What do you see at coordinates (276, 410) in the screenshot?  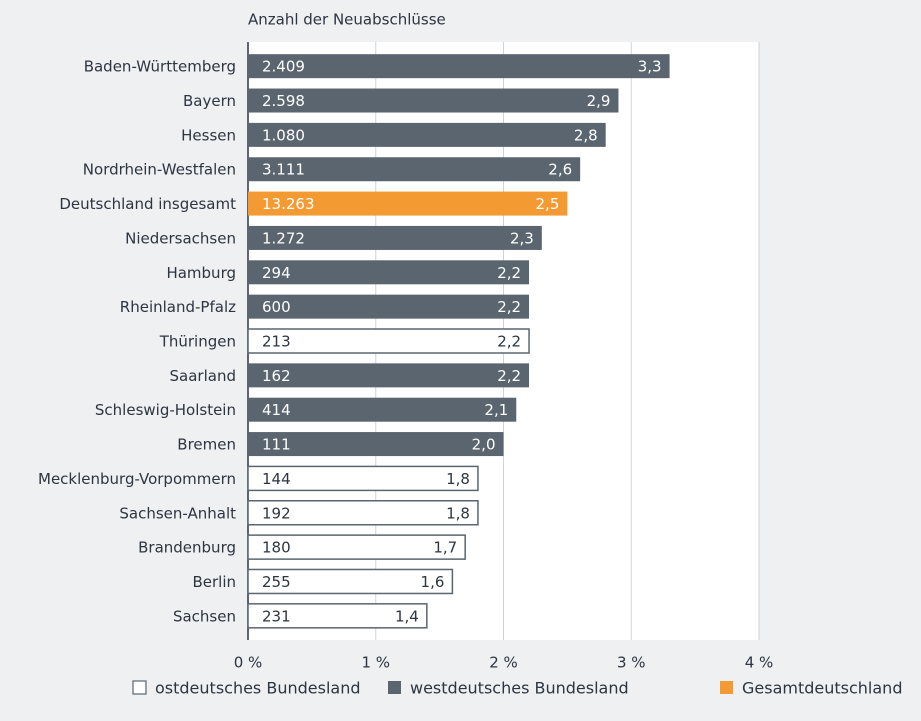 I see `count-label: 414` at bounding box center [276, 410].